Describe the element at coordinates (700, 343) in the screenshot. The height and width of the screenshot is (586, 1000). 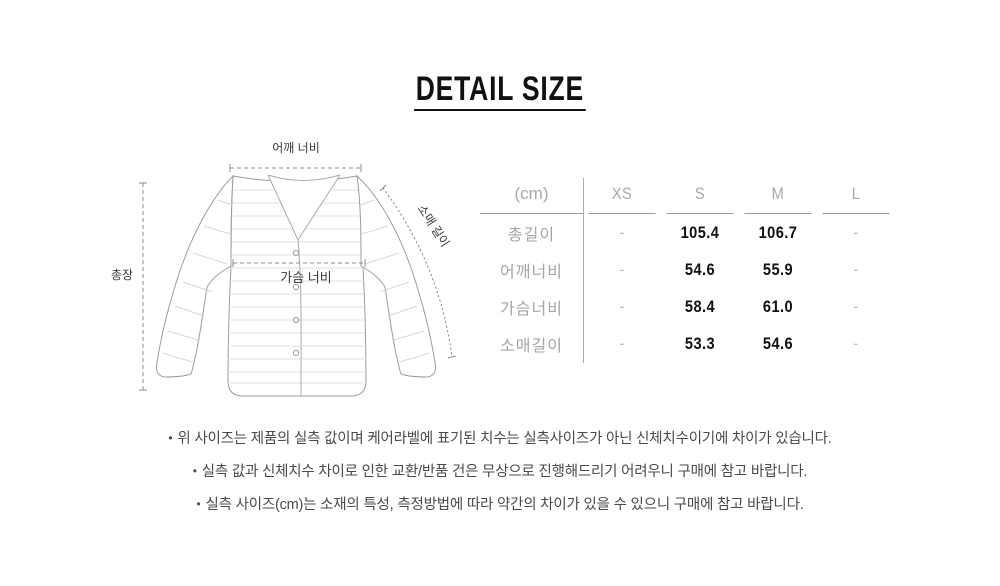
I see `size-value-cell: 53.3` at that location.